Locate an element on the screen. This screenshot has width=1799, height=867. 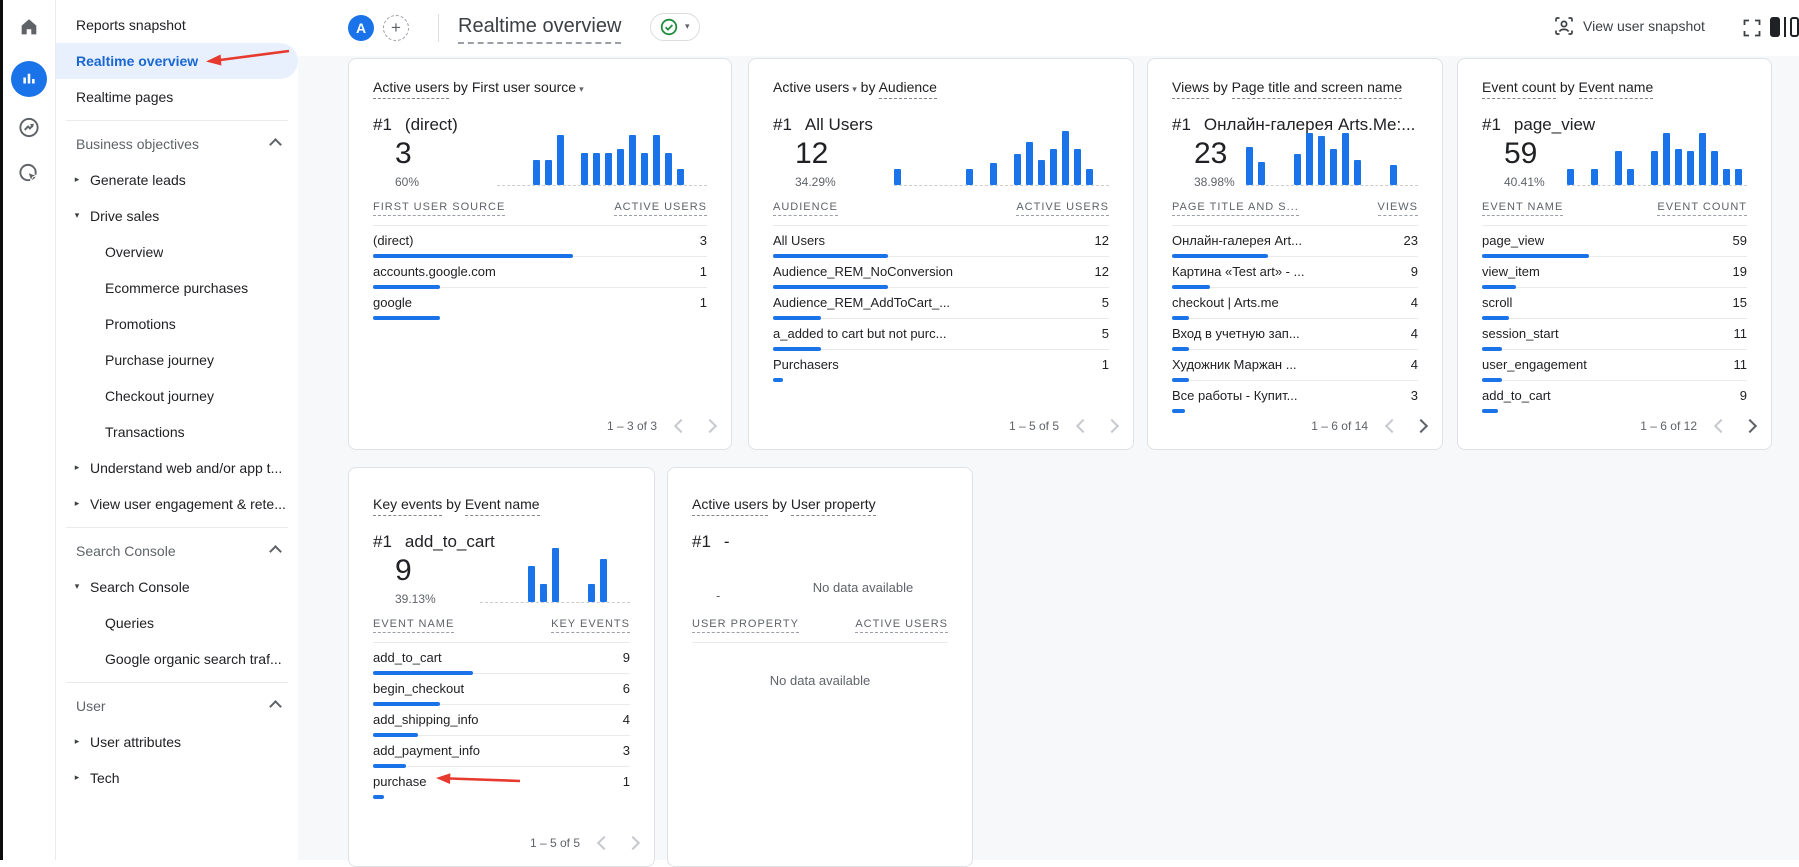
sidebar-item-checkout-journey: Checkout journey is located at coordinates (177, 396).